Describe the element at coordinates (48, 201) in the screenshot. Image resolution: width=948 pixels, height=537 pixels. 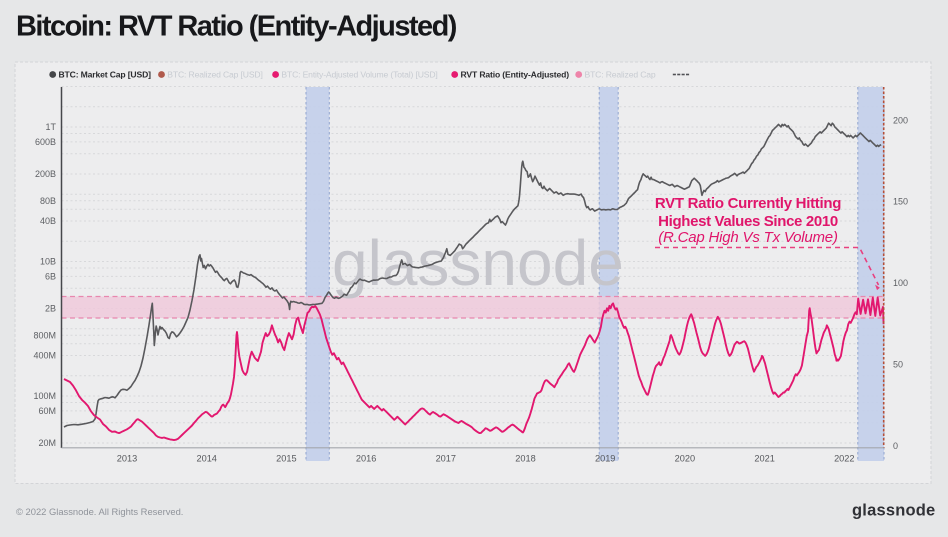
I see `svg-text: 80B` at that location.